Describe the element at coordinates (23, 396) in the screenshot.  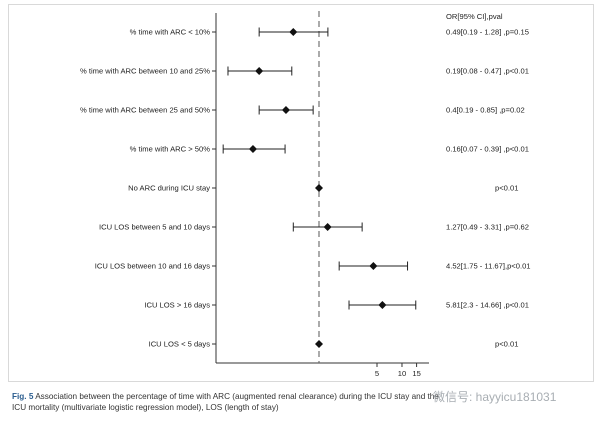
I see `figure-label: Fig. 5` at that location.